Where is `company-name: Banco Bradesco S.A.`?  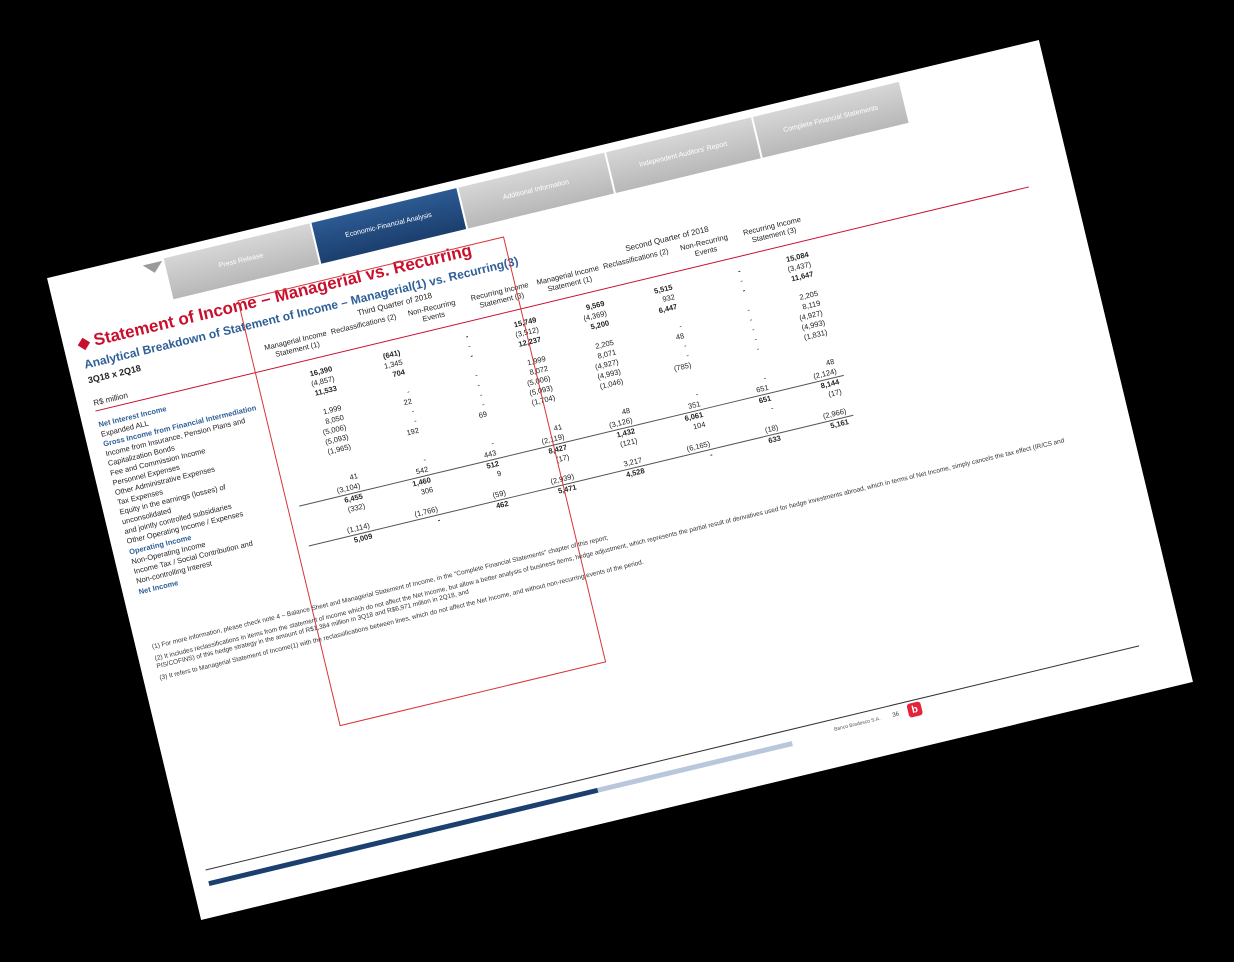
company-name: Banco Bradesco S.A. is located at coordinates (857, 724).